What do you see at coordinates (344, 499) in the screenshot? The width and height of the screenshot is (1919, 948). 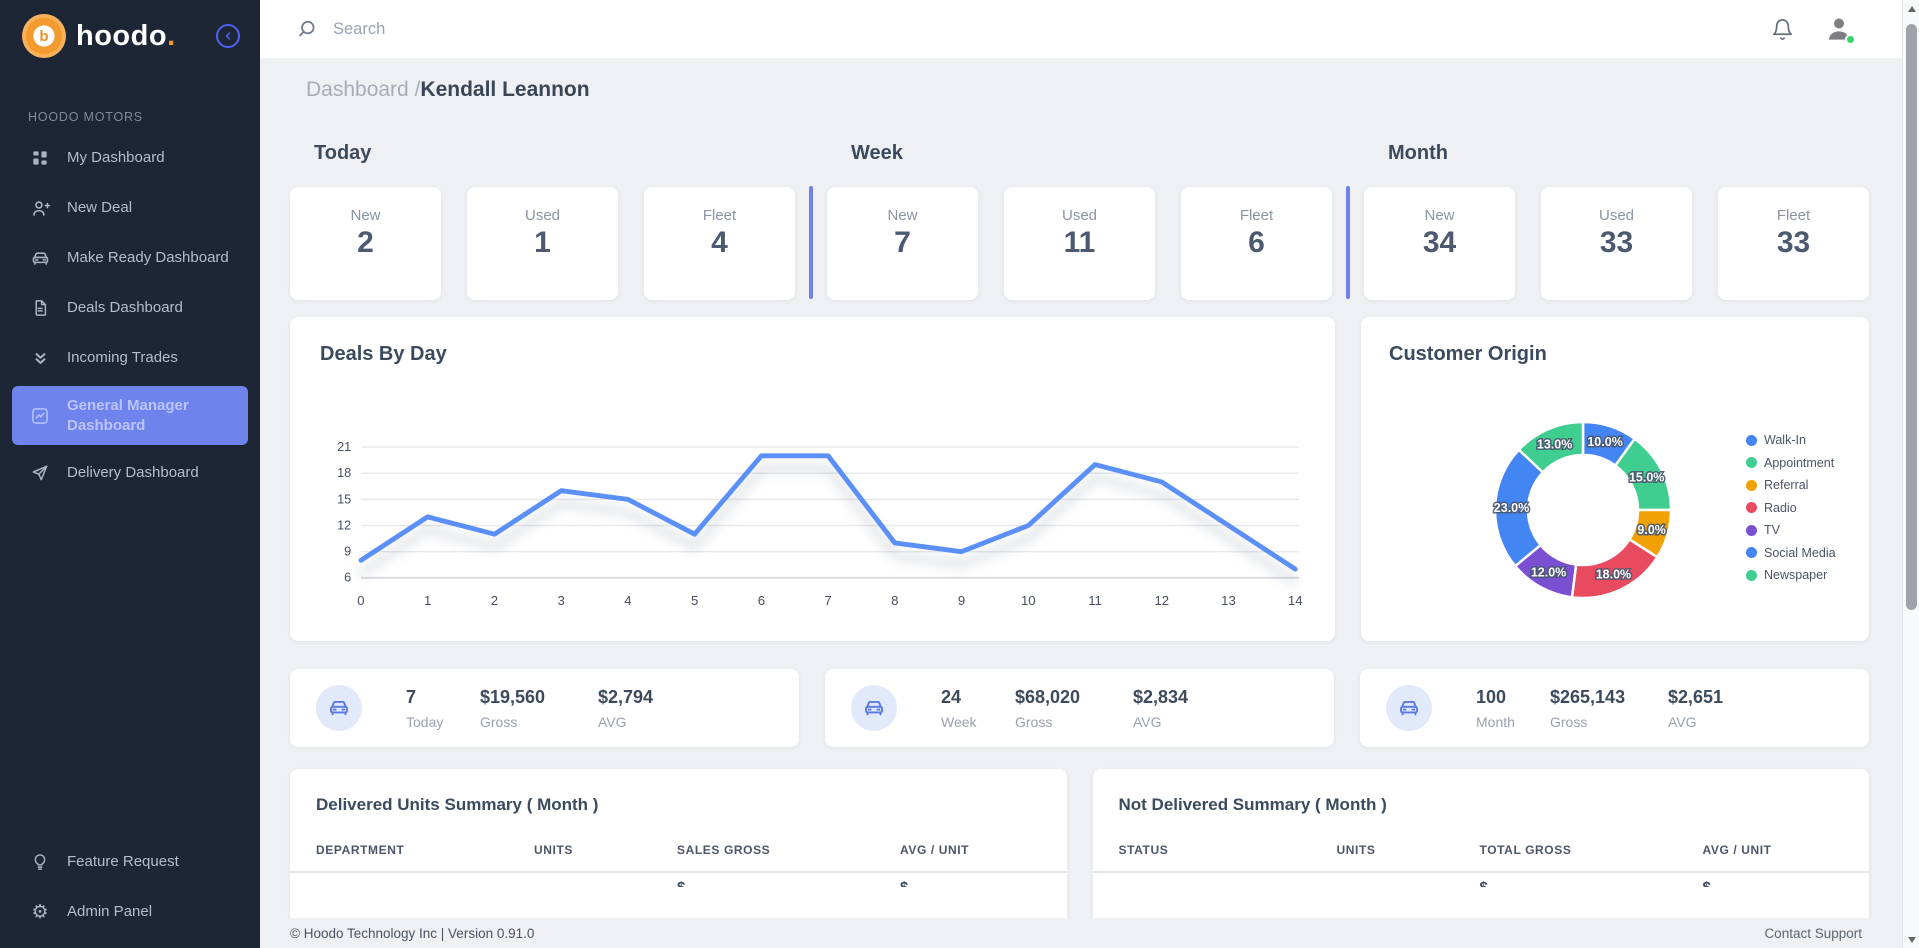 I see `y-tick-label: 15` at bounding box center [344, 499].